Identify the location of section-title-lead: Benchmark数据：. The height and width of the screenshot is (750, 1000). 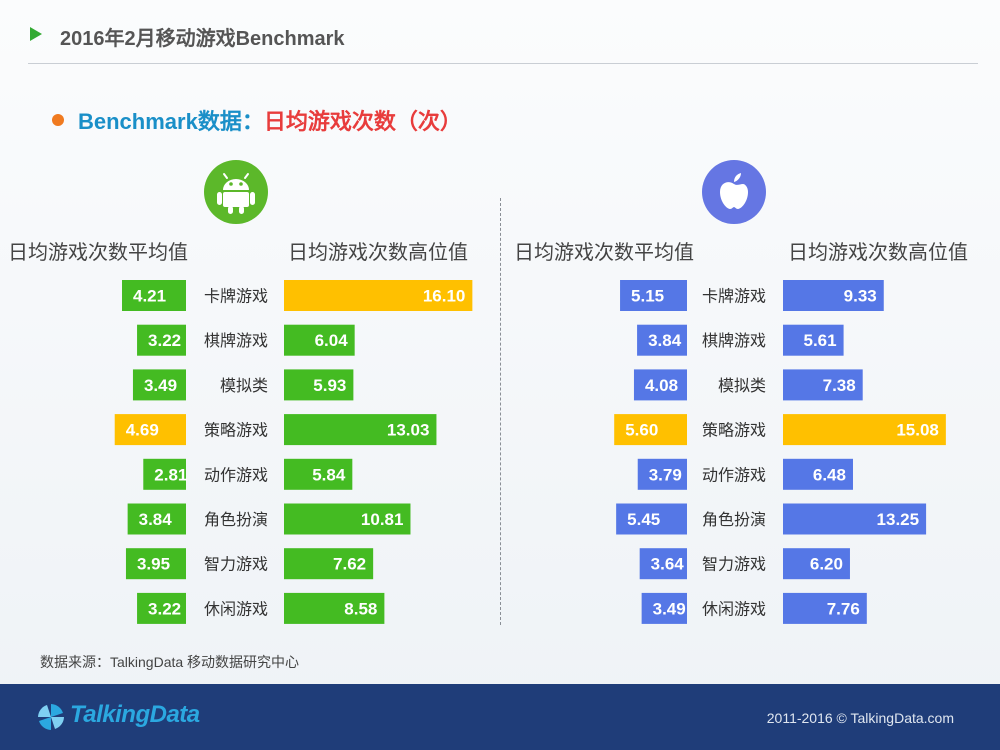
(171, 121).